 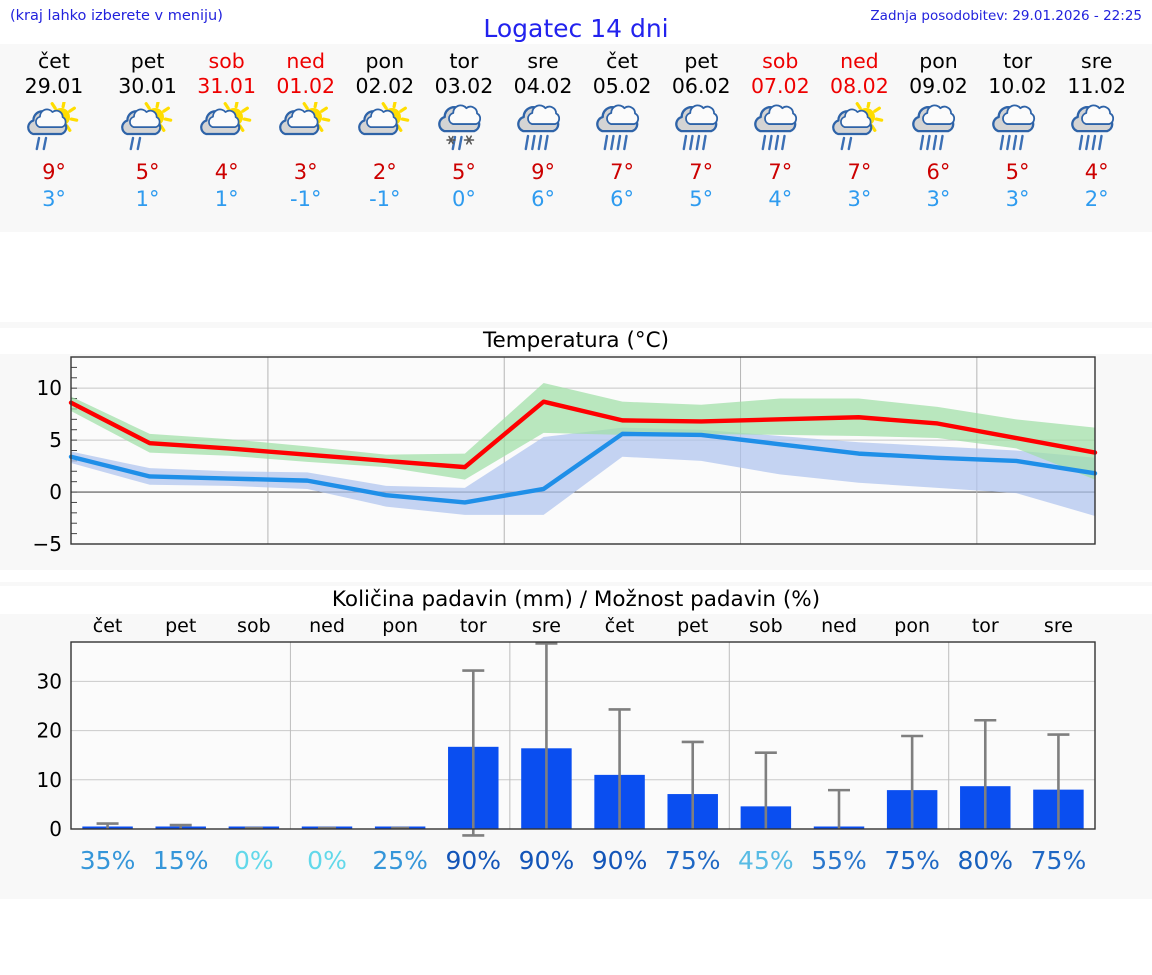 I want to click on temperature-y-tick-label: 0, so click(x=55, y=492).